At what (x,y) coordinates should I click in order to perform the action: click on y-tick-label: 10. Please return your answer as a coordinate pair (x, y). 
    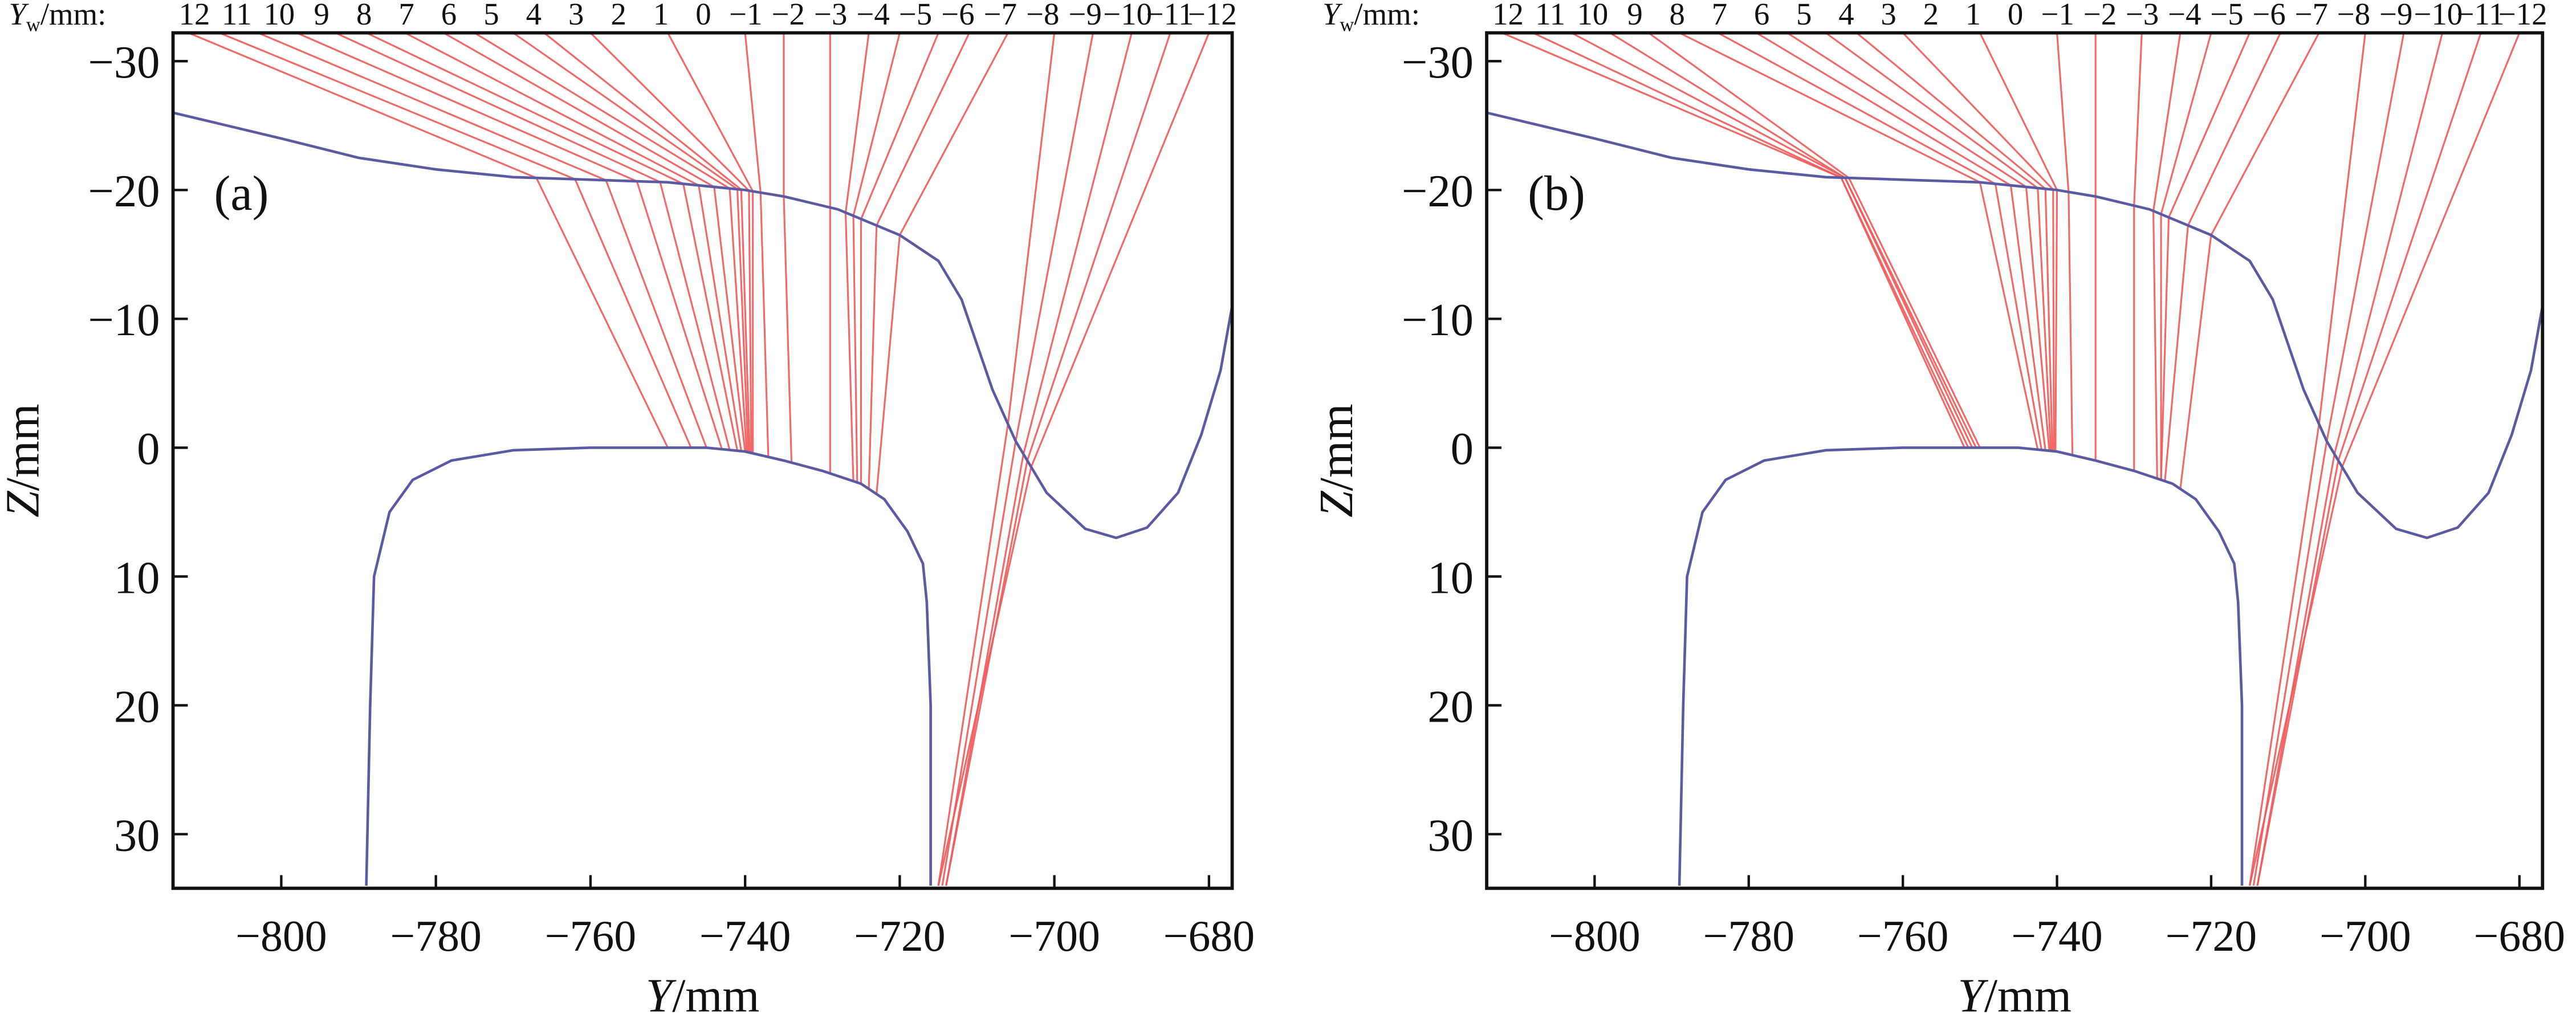
    Looking at the image, I should click on (137, 577).